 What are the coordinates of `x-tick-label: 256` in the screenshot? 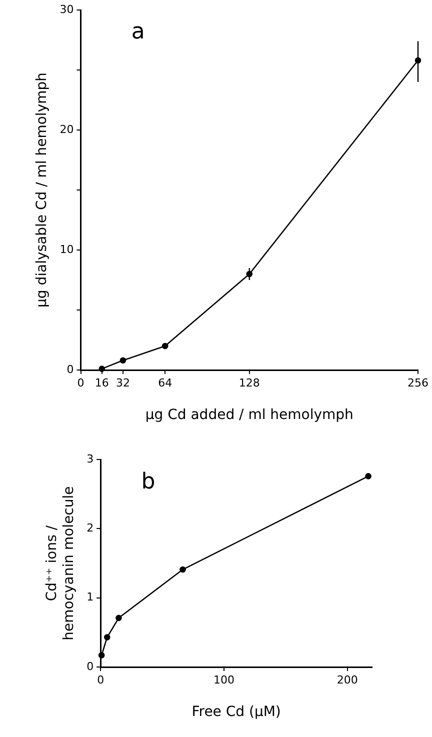 It's located at (418, 383).